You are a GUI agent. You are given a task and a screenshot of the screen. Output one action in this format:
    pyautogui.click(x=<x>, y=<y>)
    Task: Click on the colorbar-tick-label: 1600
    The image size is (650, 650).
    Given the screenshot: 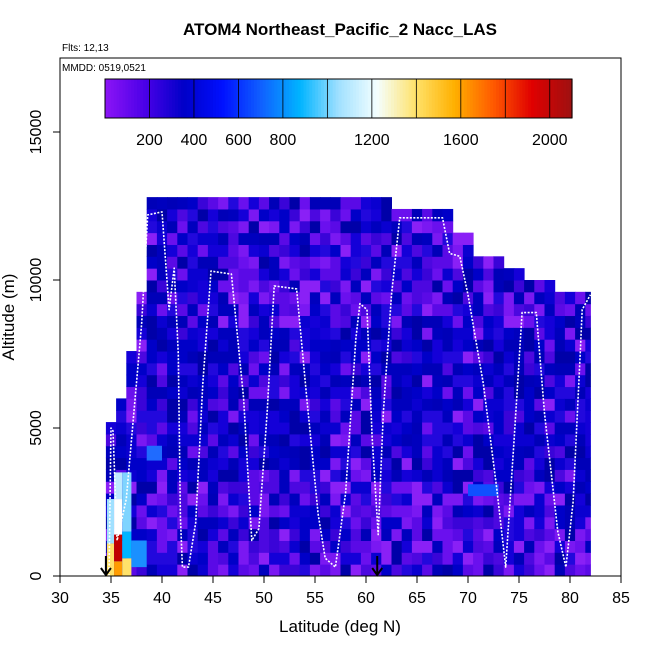 What is the action you would take?
    pyautogui.click(x=461, y=140)
    